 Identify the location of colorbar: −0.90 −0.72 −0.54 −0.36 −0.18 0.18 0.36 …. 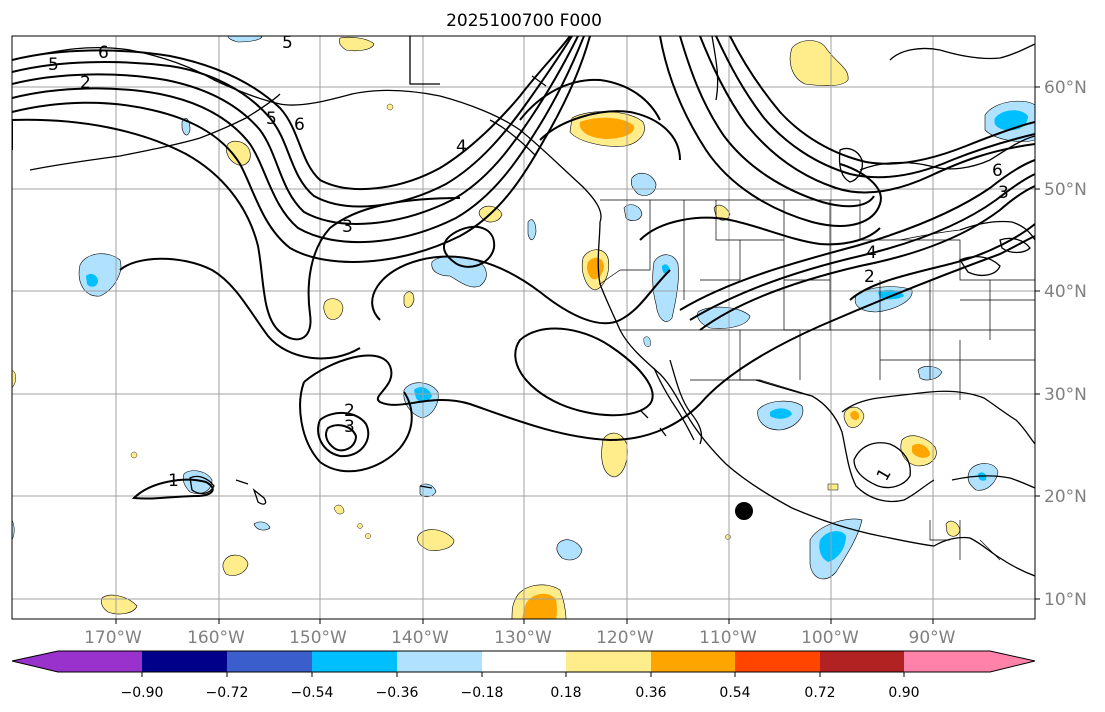
(523, 675).